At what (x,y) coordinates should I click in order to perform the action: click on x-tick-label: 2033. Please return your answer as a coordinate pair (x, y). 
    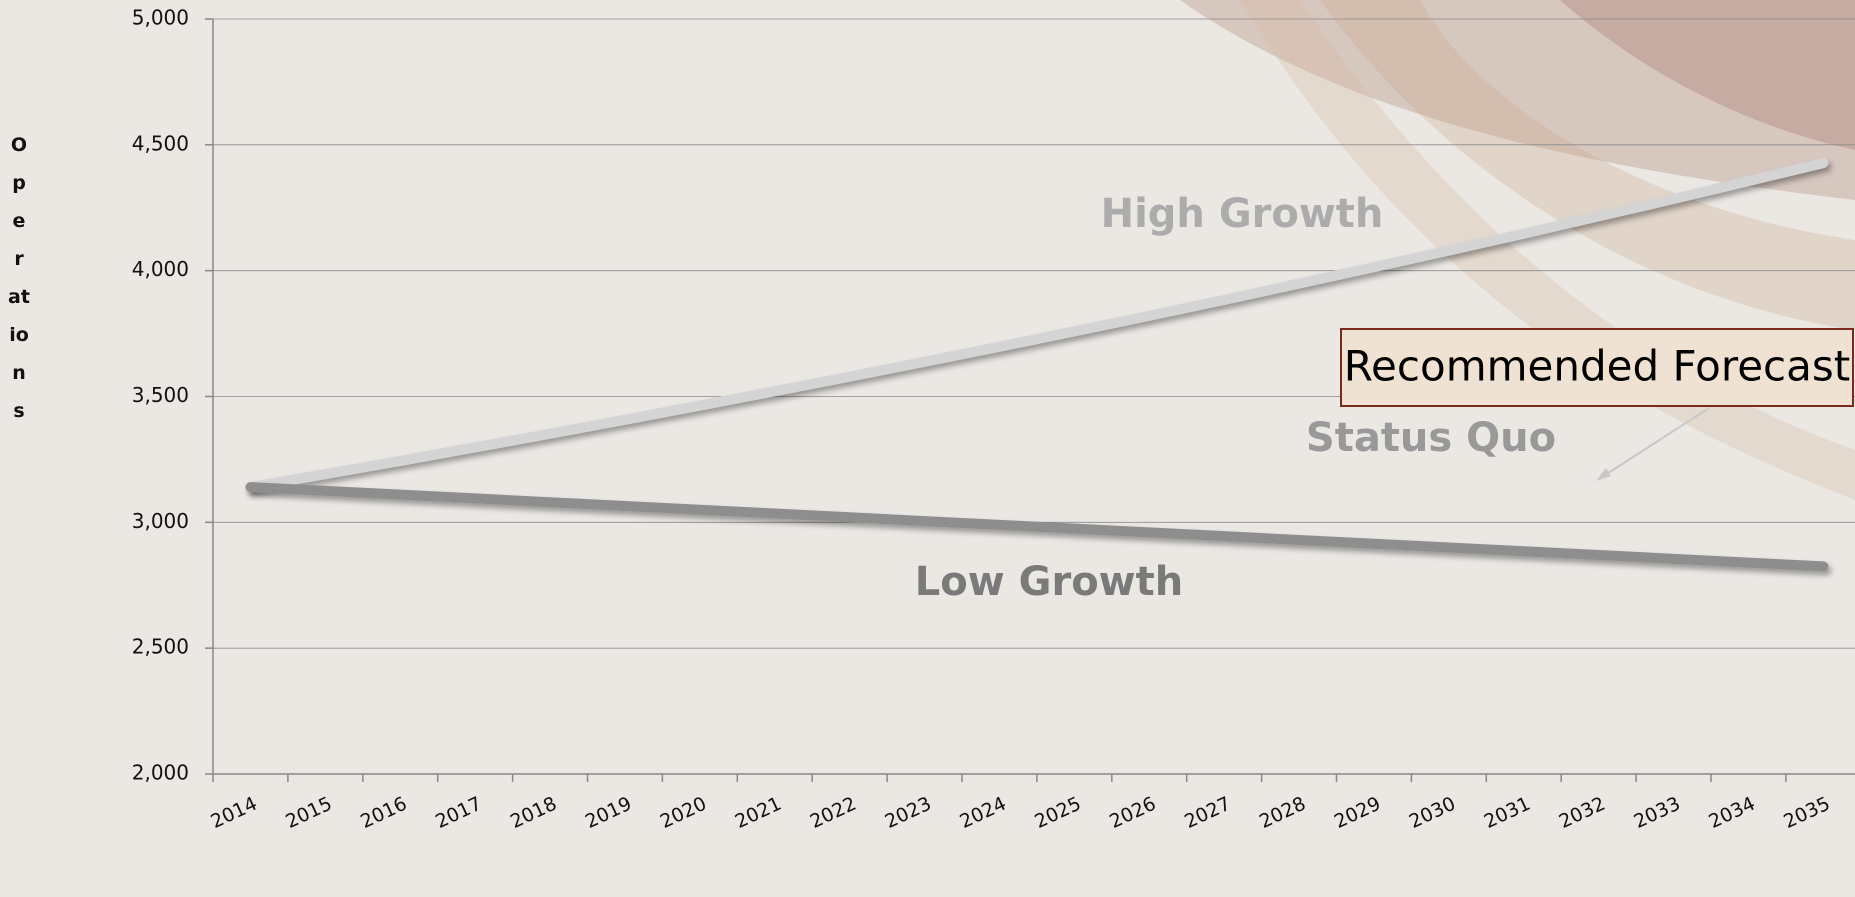
    Looking at the image, I should click on (1657, 813).